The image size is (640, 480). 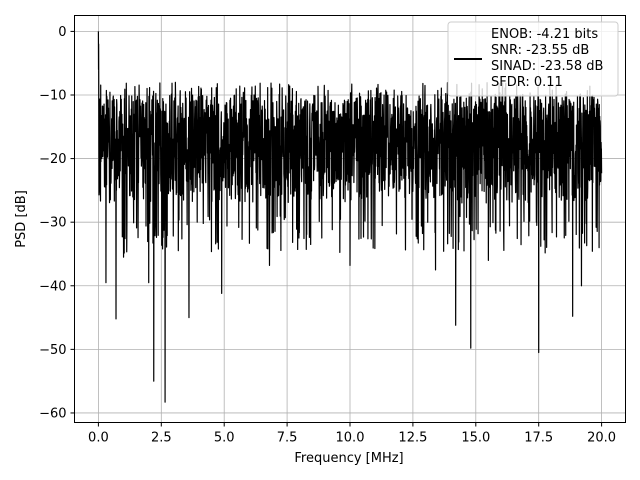 What do you see at coordinates (224, 438) in the screenshot?
I see `x-tick-label: 5.0` at bounding box center [224, 438].